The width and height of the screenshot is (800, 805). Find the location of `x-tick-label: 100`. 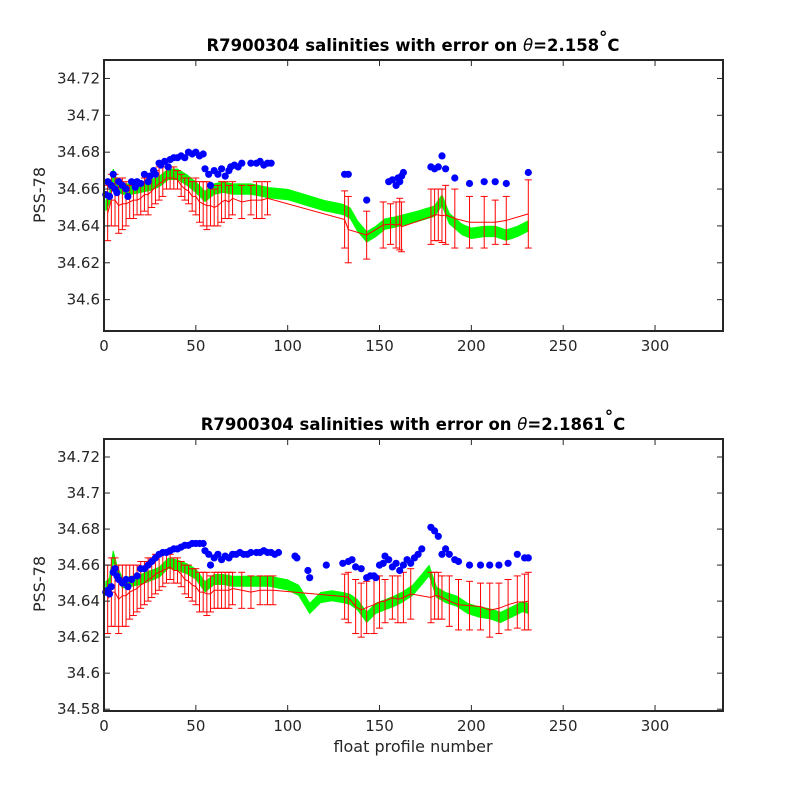

x-tick-label: 100 is located at coordinates (287, 726).